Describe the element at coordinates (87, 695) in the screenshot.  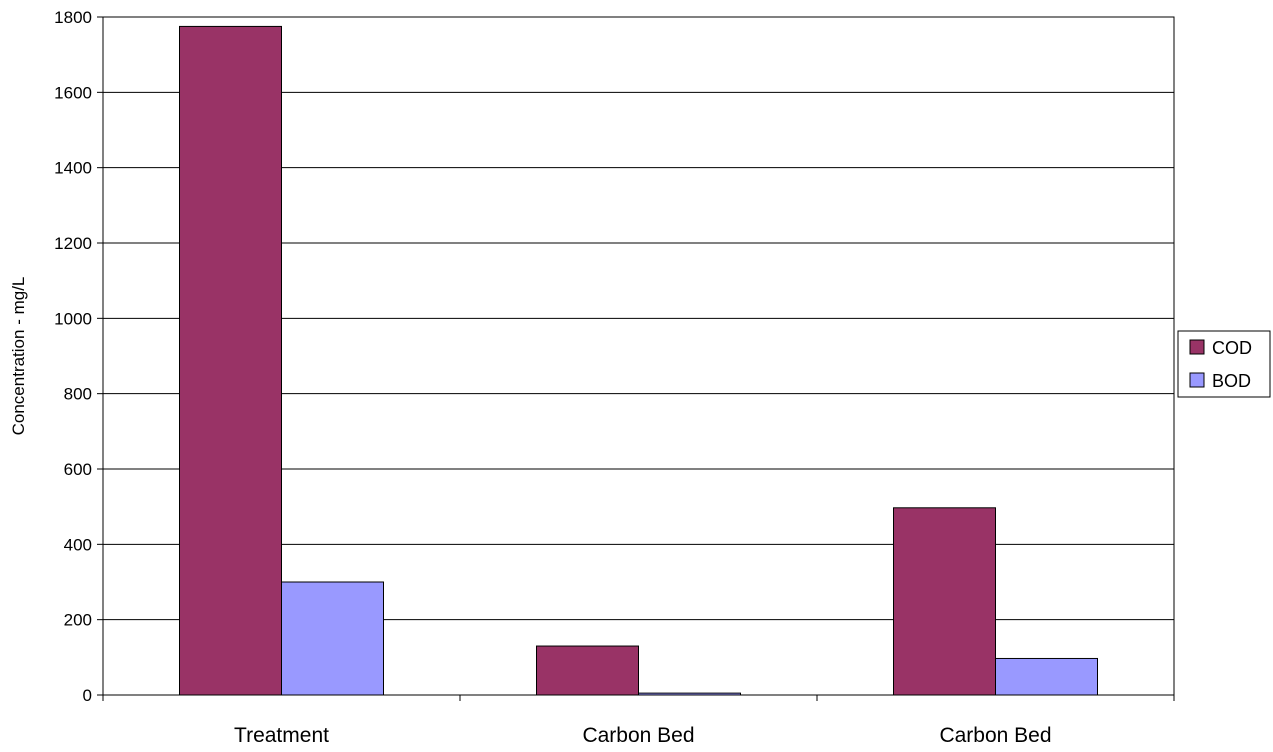
I see `y-tick-label: 0` at that location.